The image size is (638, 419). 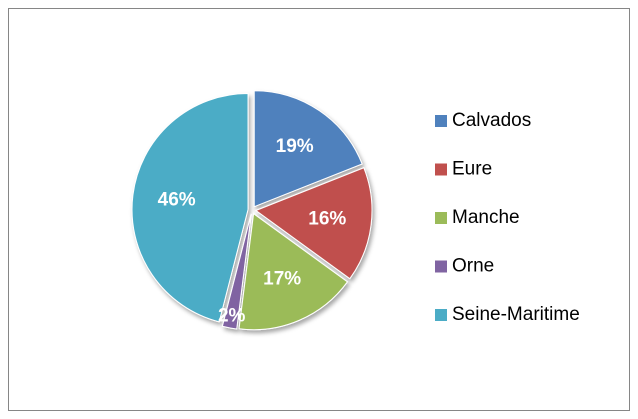 I want to click on legend-label: Manche, so click(x=486, y=217).